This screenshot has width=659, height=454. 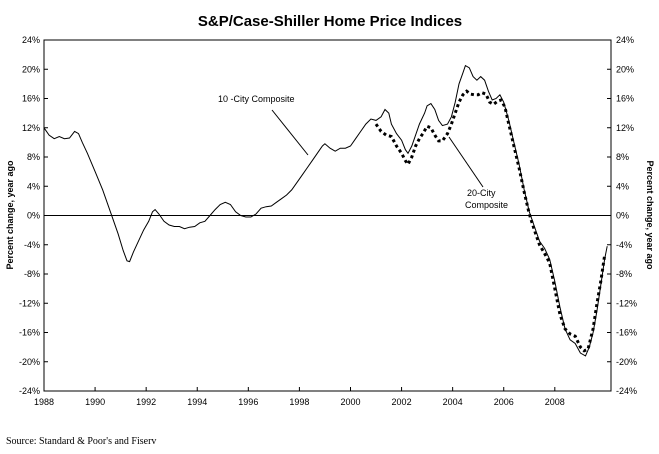 I want to click on chart-title: S&P/Case-Shiller Home Price Indices, so click(x=330, y=21).